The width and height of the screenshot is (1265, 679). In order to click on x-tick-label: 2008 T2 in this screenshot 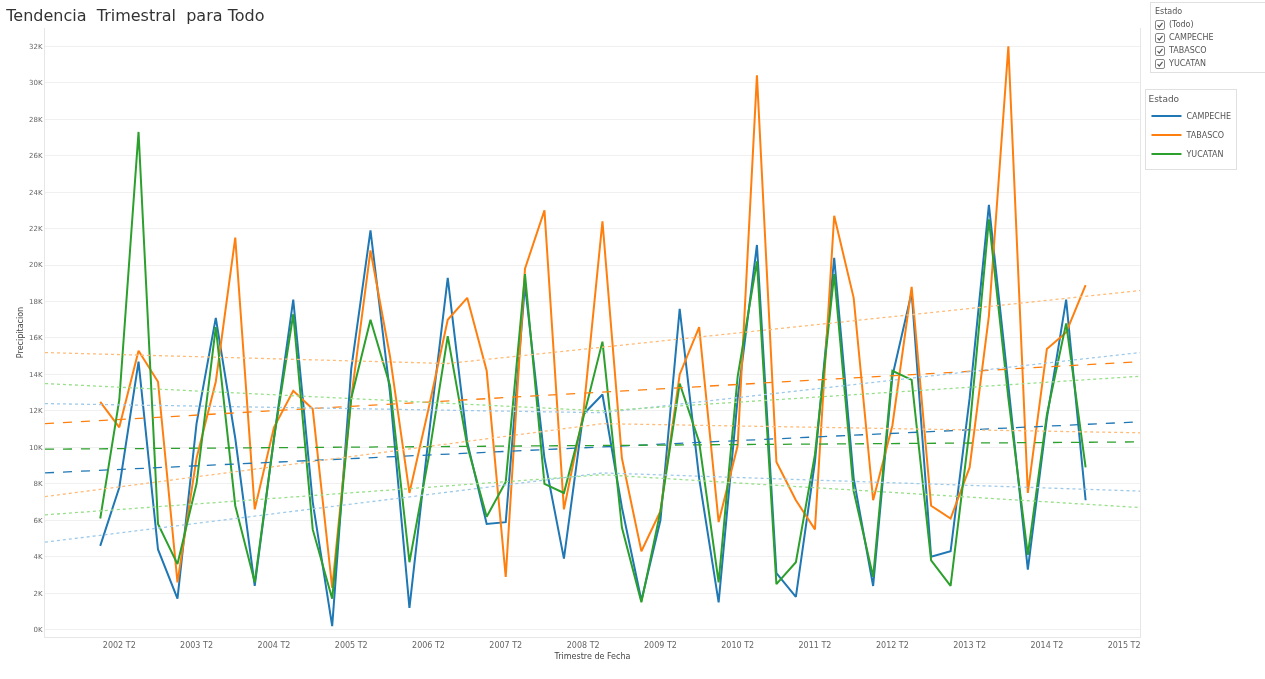, I will do `click(583, 645)`.